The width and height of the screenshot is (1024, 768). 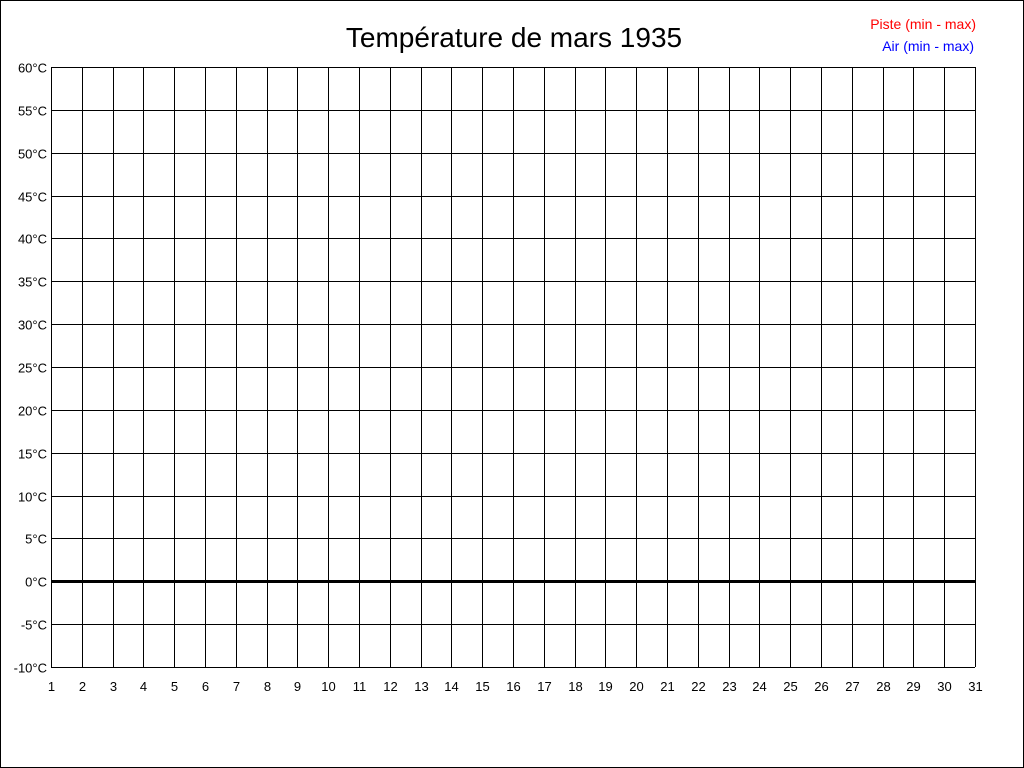 I want to click on x-tick-label: 24, so click(x=759, y=686).